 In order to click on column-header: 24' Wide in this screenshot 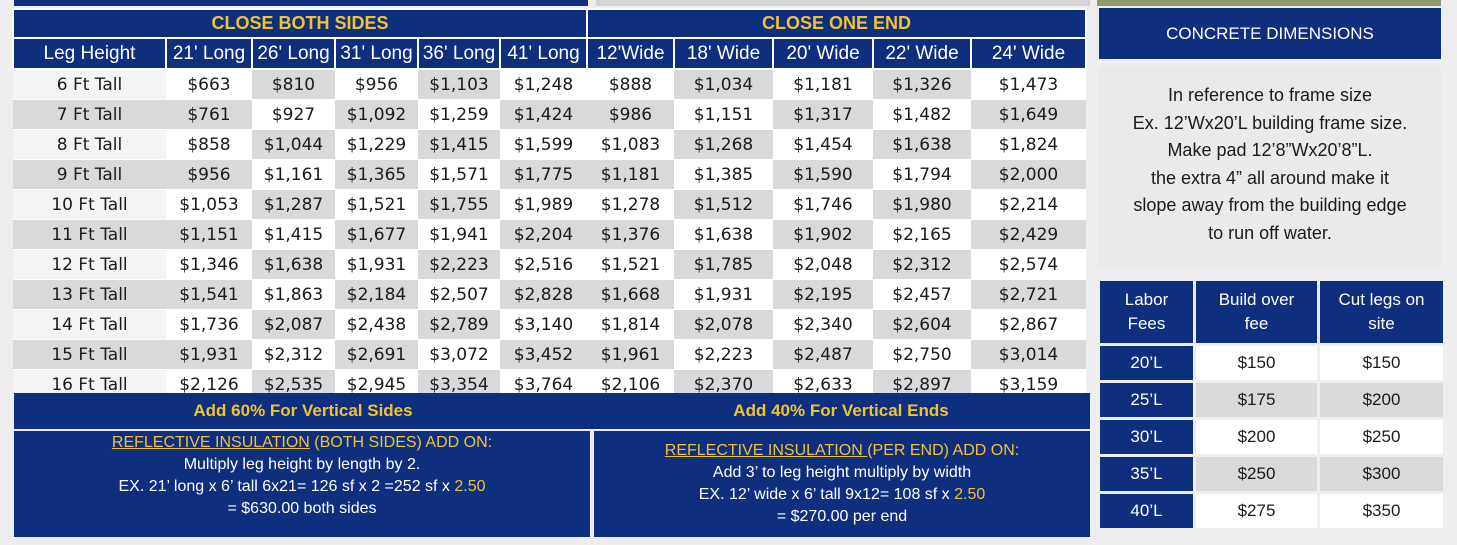, I will do `click(1028, 53)`.